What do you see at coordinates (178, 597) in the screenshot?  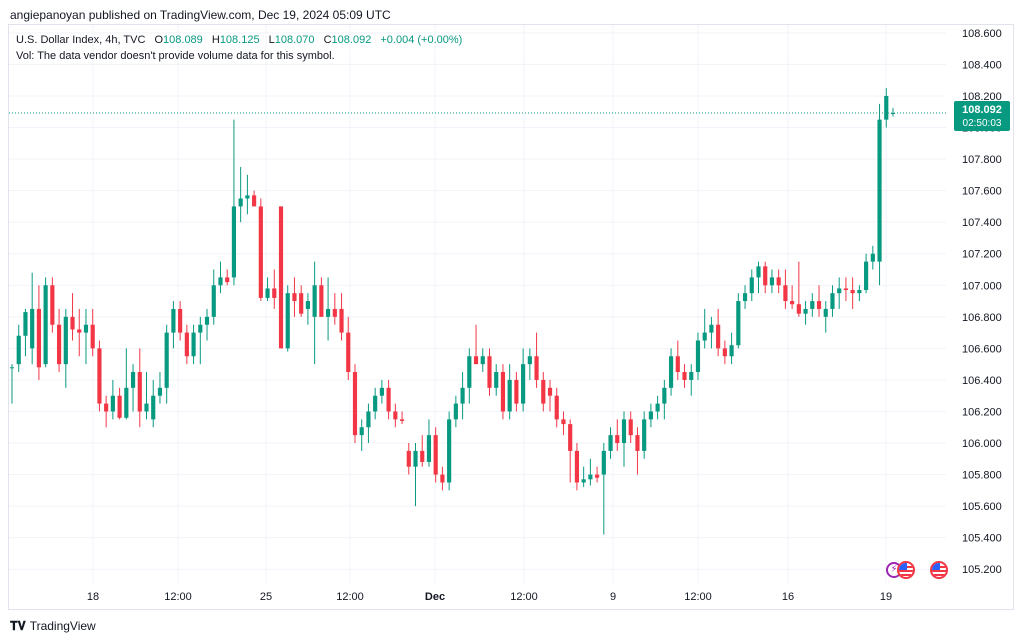 I see `x-tick-label: 12:00` at bounding box center [178, 597].